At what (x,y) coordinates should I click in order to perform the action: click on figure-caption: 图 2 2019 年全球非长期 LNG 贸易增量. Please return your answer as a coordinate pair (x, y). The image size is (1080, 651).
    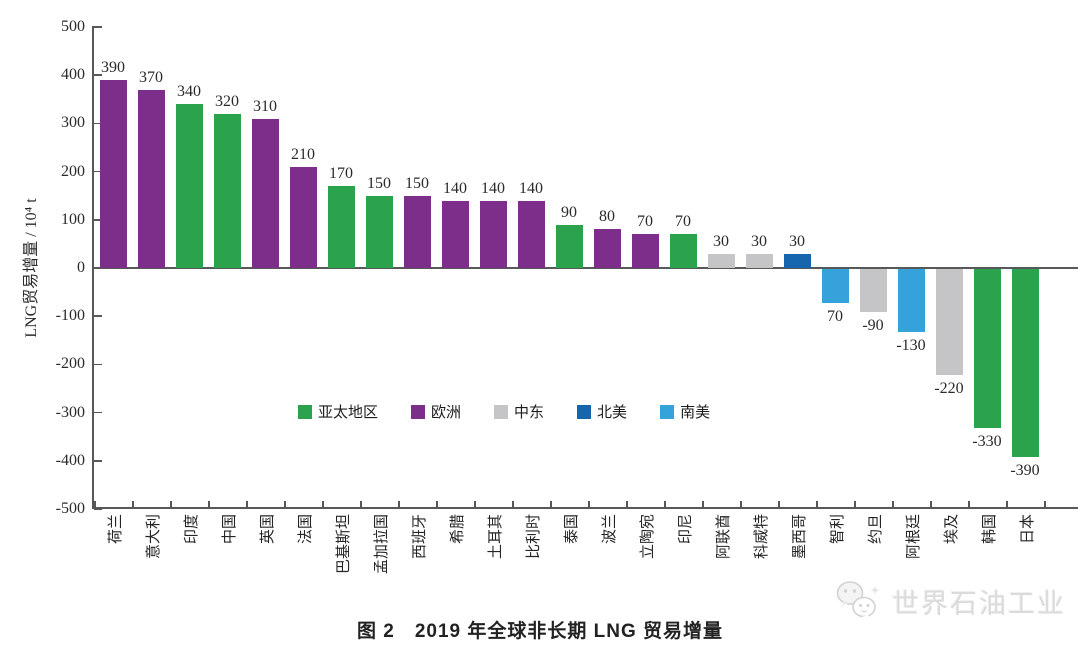
    Looking at the image, I should click on (540, 631).